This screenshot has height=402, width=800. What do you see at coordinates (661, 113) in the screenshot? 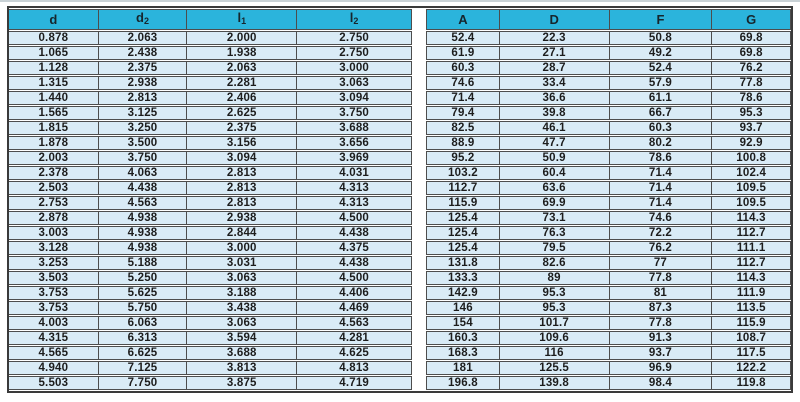
I see `table-cell: 66.7` at bounding box center [661, 113].